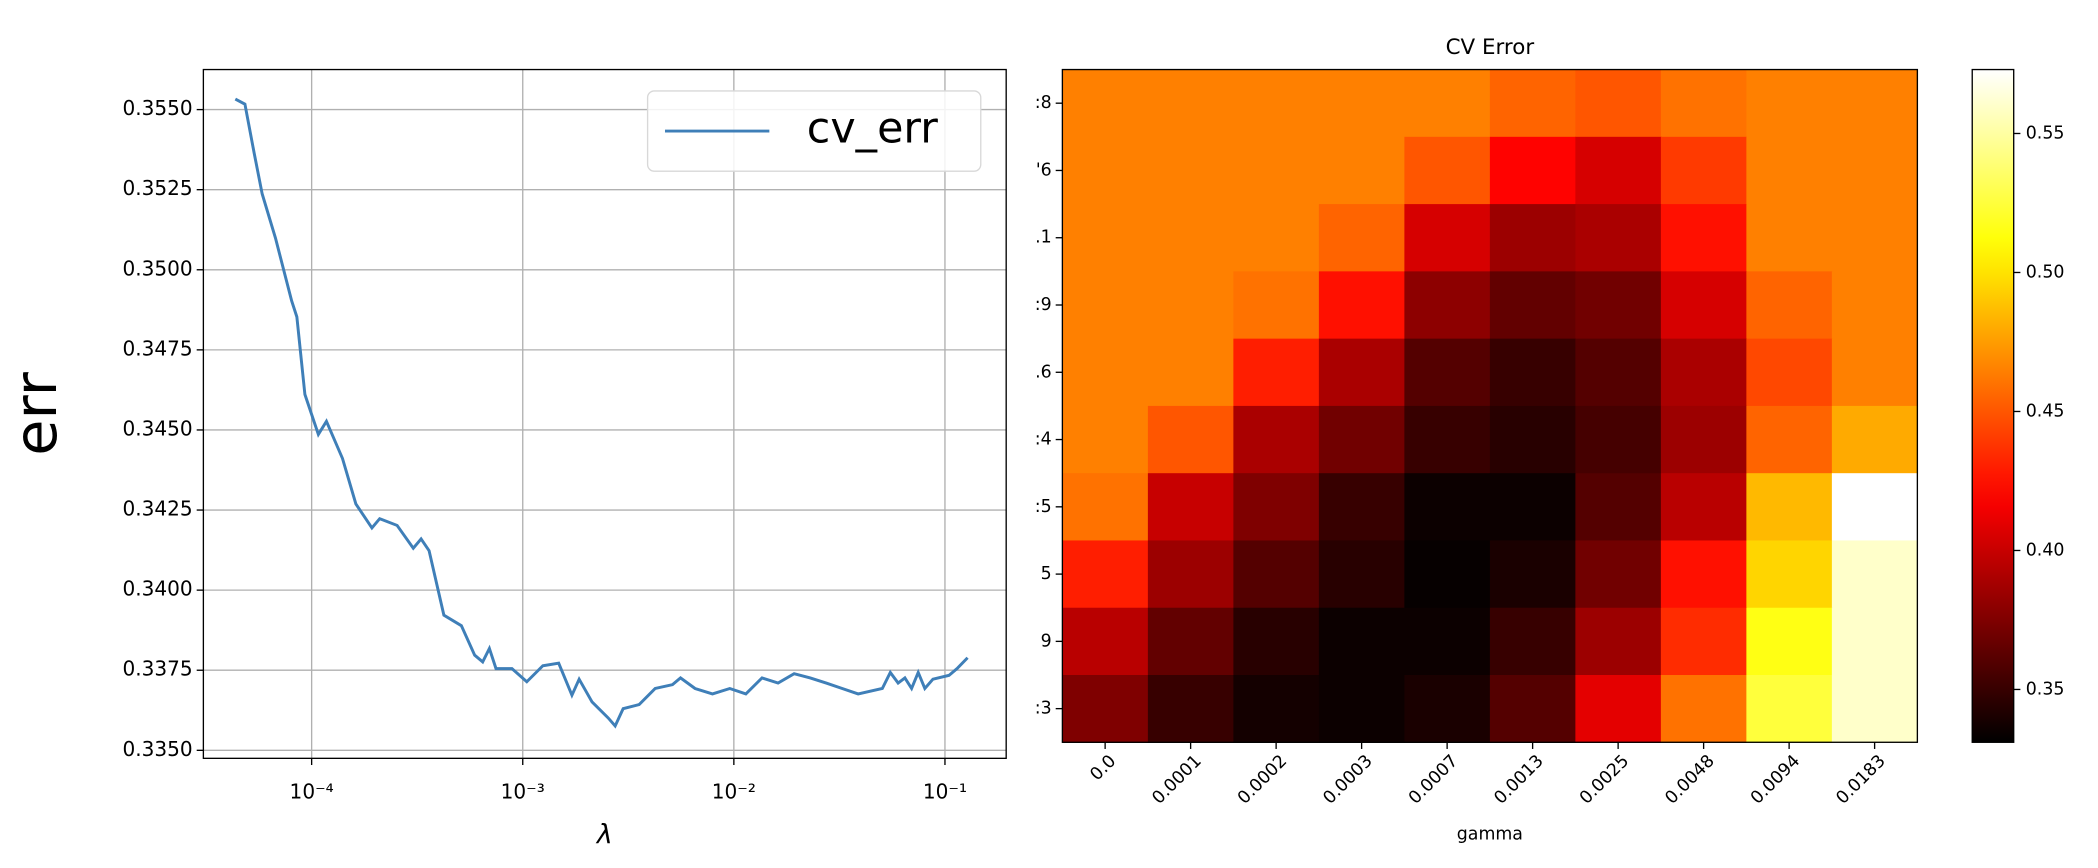 The width and height of the screenshot is (2098, 868). I want to click on x-tick-label: 0.0025, so click(1604, 779).